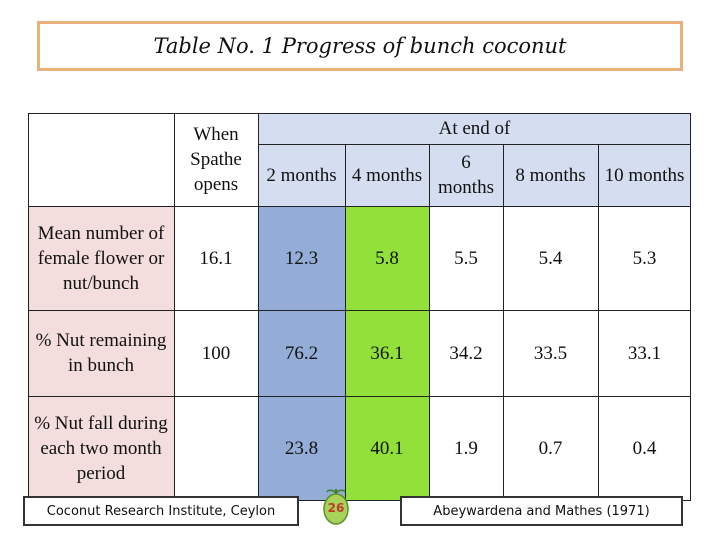  What do you see at coordinates (101, 353) in the screenshot?
I see `row-label-nut-remaining: % Nut remaining in bunch` at bounding box center [101, 353].